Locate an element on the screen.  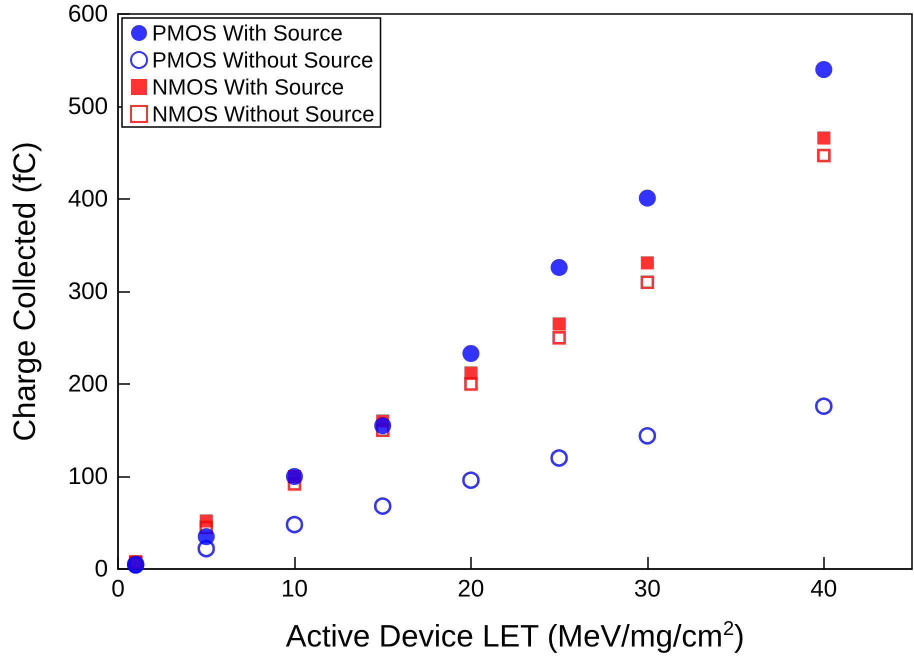
x-tick-label: 30 is located at coordinates (647, 589).